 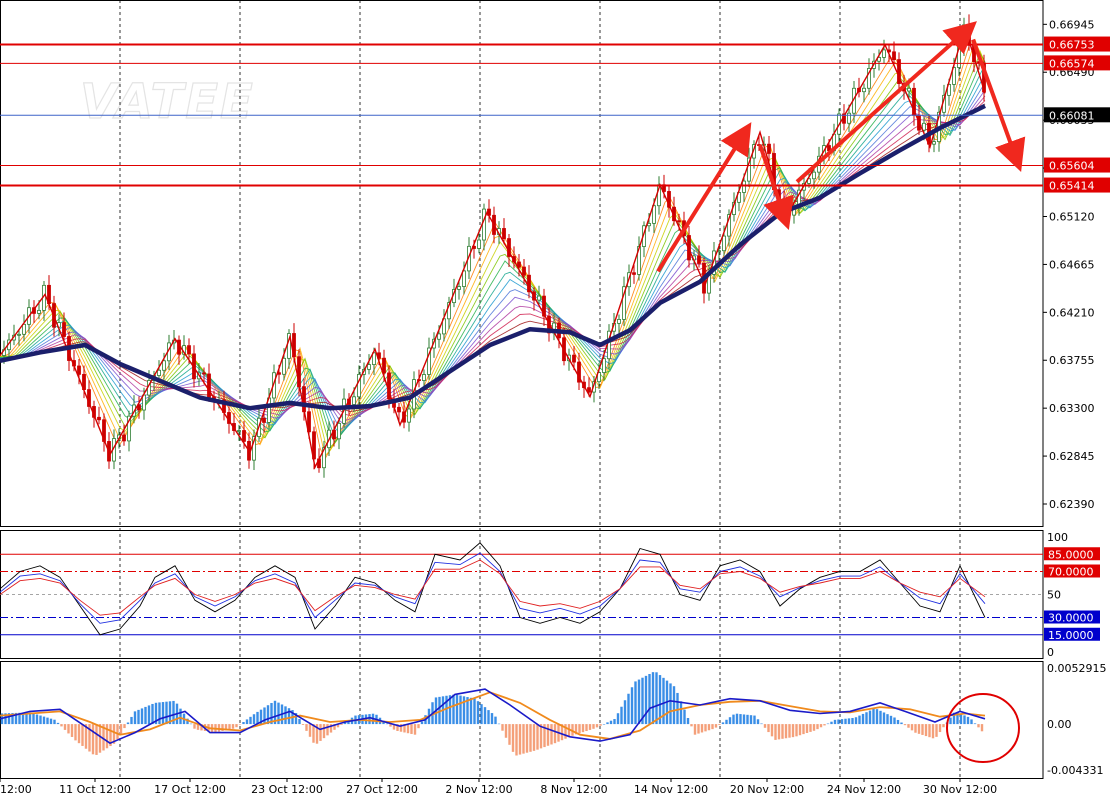 What do you see at coordinates (671, 789) in the screenshot?
I see `x-tick-label: 14 Nov 12:00` at bounding box center [671, 789].